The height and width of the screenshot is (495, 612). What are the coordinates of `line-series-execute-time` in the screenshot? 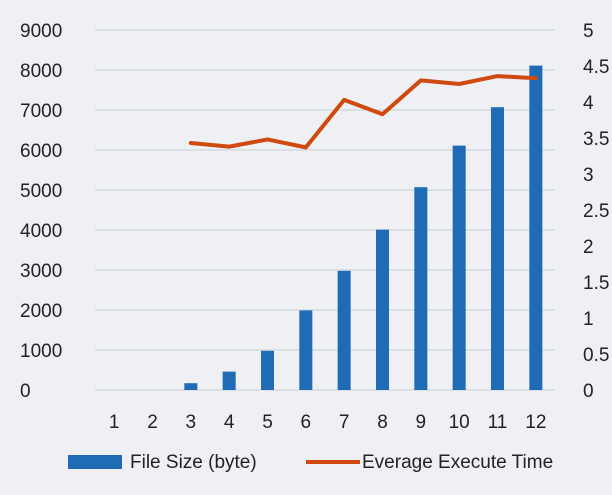 It's located at (363, 112).